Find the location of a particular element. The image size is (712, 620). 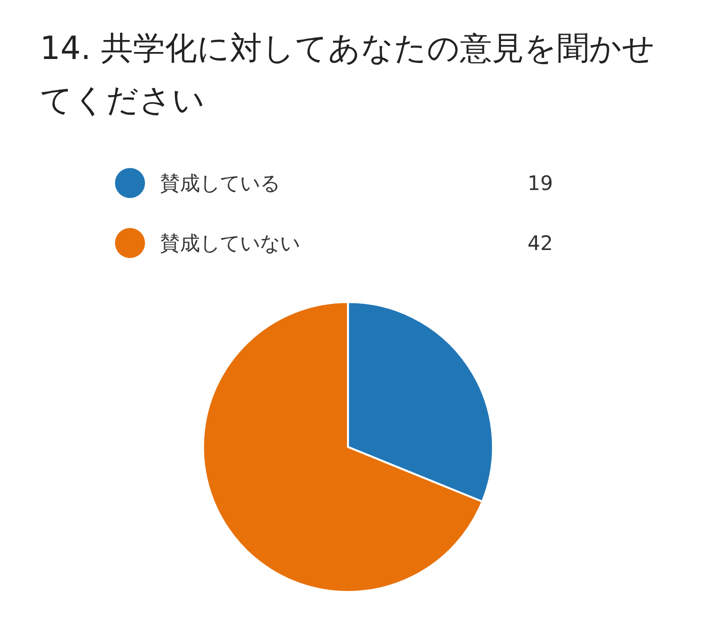

legend-label: 賛成していない is located at coordinates (230, 243).